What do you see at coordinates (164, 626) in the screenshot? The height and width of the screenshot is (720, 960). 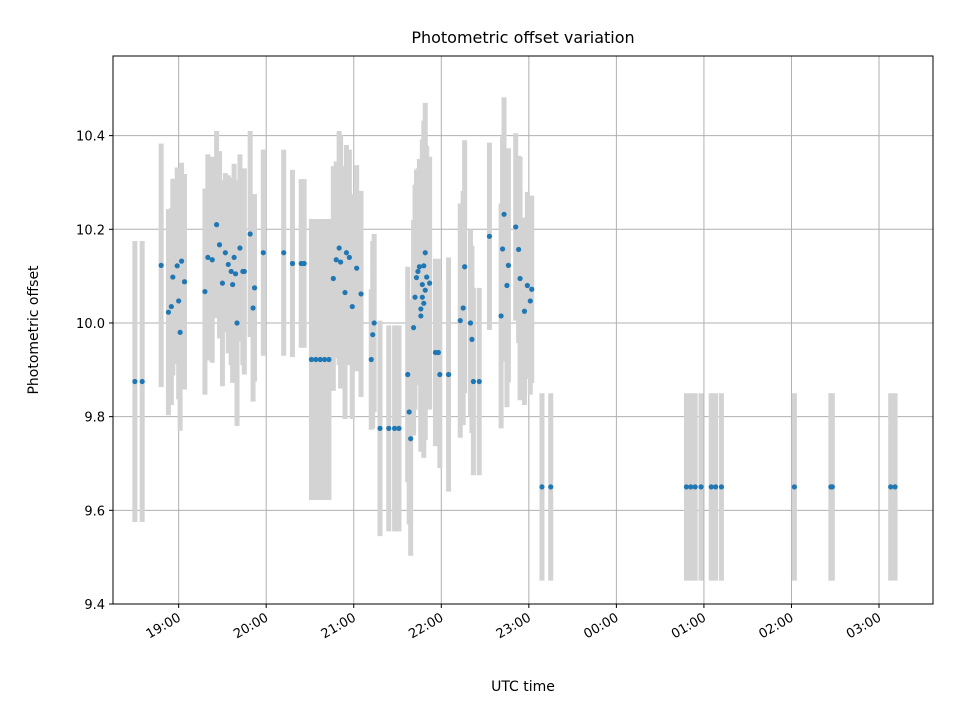 I see `x-tick-label: 19:00` at bounding box center [164, 626].